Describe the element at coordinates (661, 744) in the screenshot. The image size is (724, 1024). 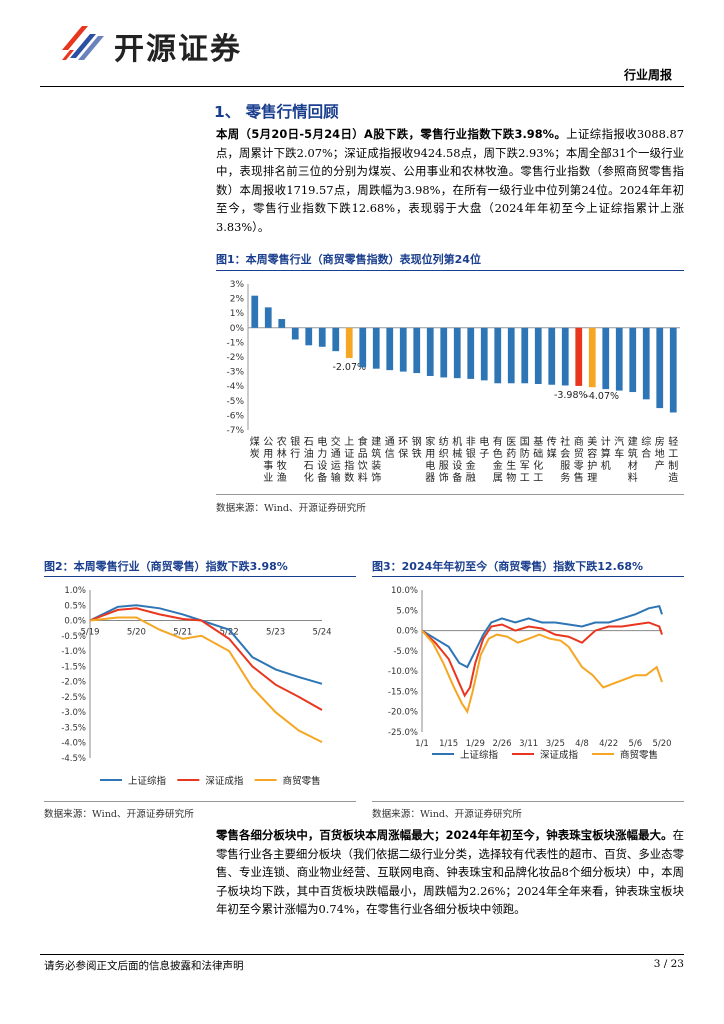
I see `x-tick-label: 5/20` at that location.